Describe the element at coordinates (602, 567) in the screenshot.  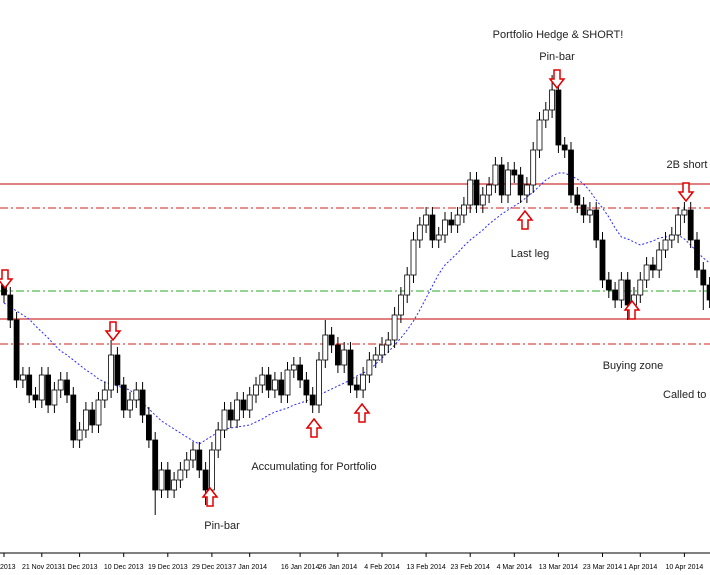
I see `x-tick-label: 23 Mar 2014` at that location.